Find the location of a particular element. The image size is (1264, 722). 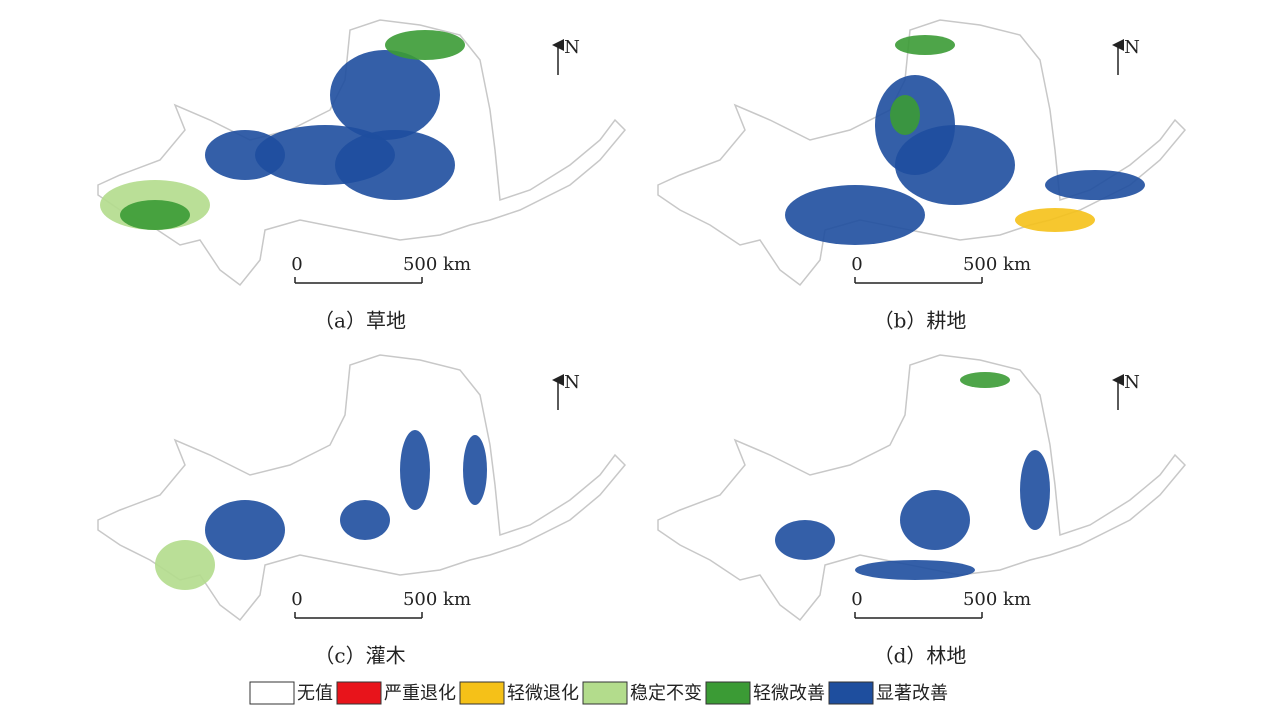

panel-caption: （d）林地 is located at coordinates (920, 656).